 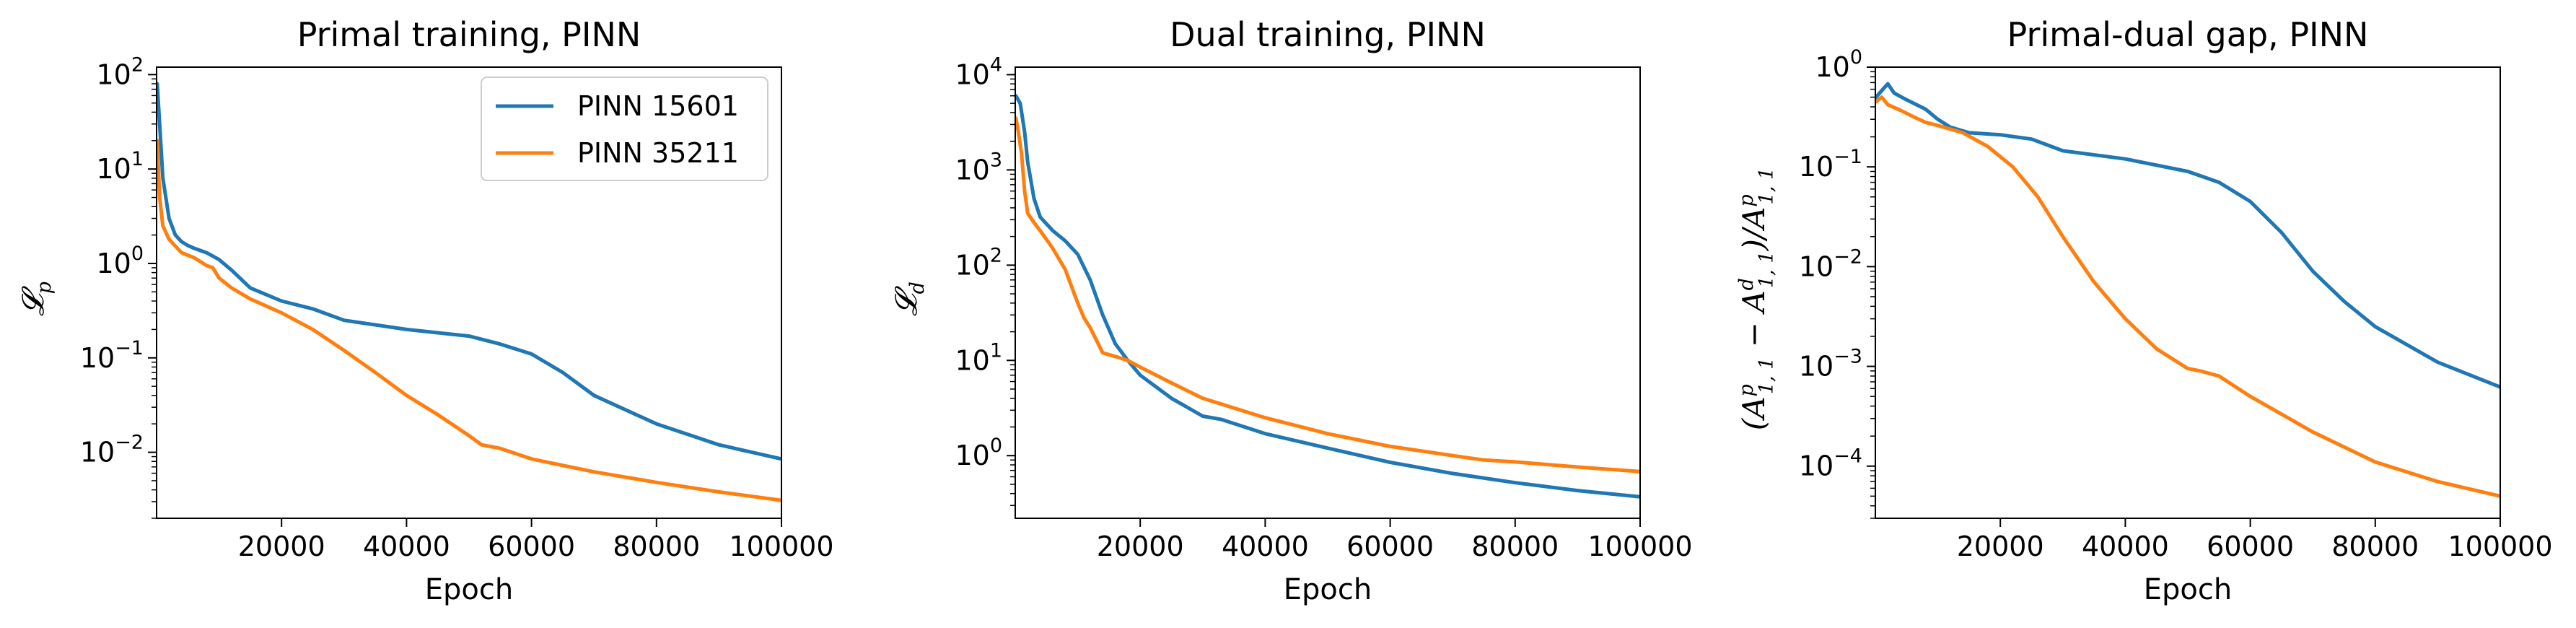 What do you see at coordinates (996, 64) in the screenshot?
I see `y-tick-label-exponent: 4` at bounding box center [996, 64].